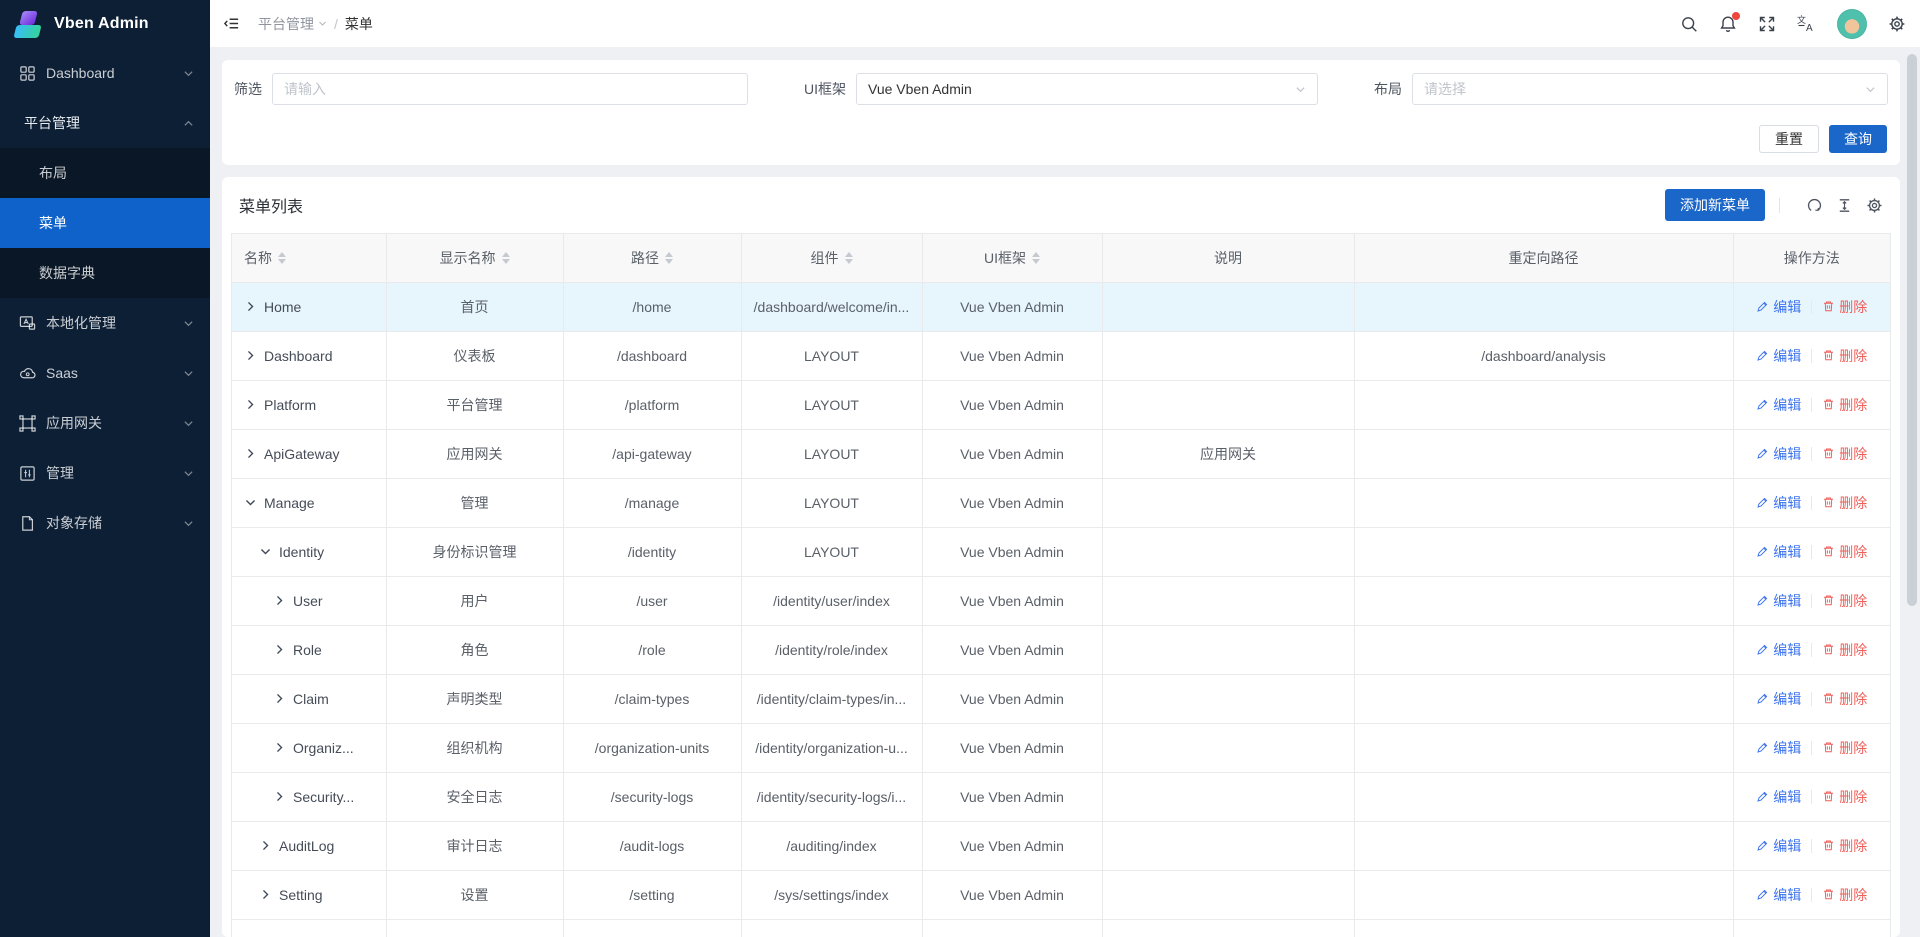 The width and height of the screenshot is (1920, 937). I want to click on delete-label: 删除, so click(1853, 698).